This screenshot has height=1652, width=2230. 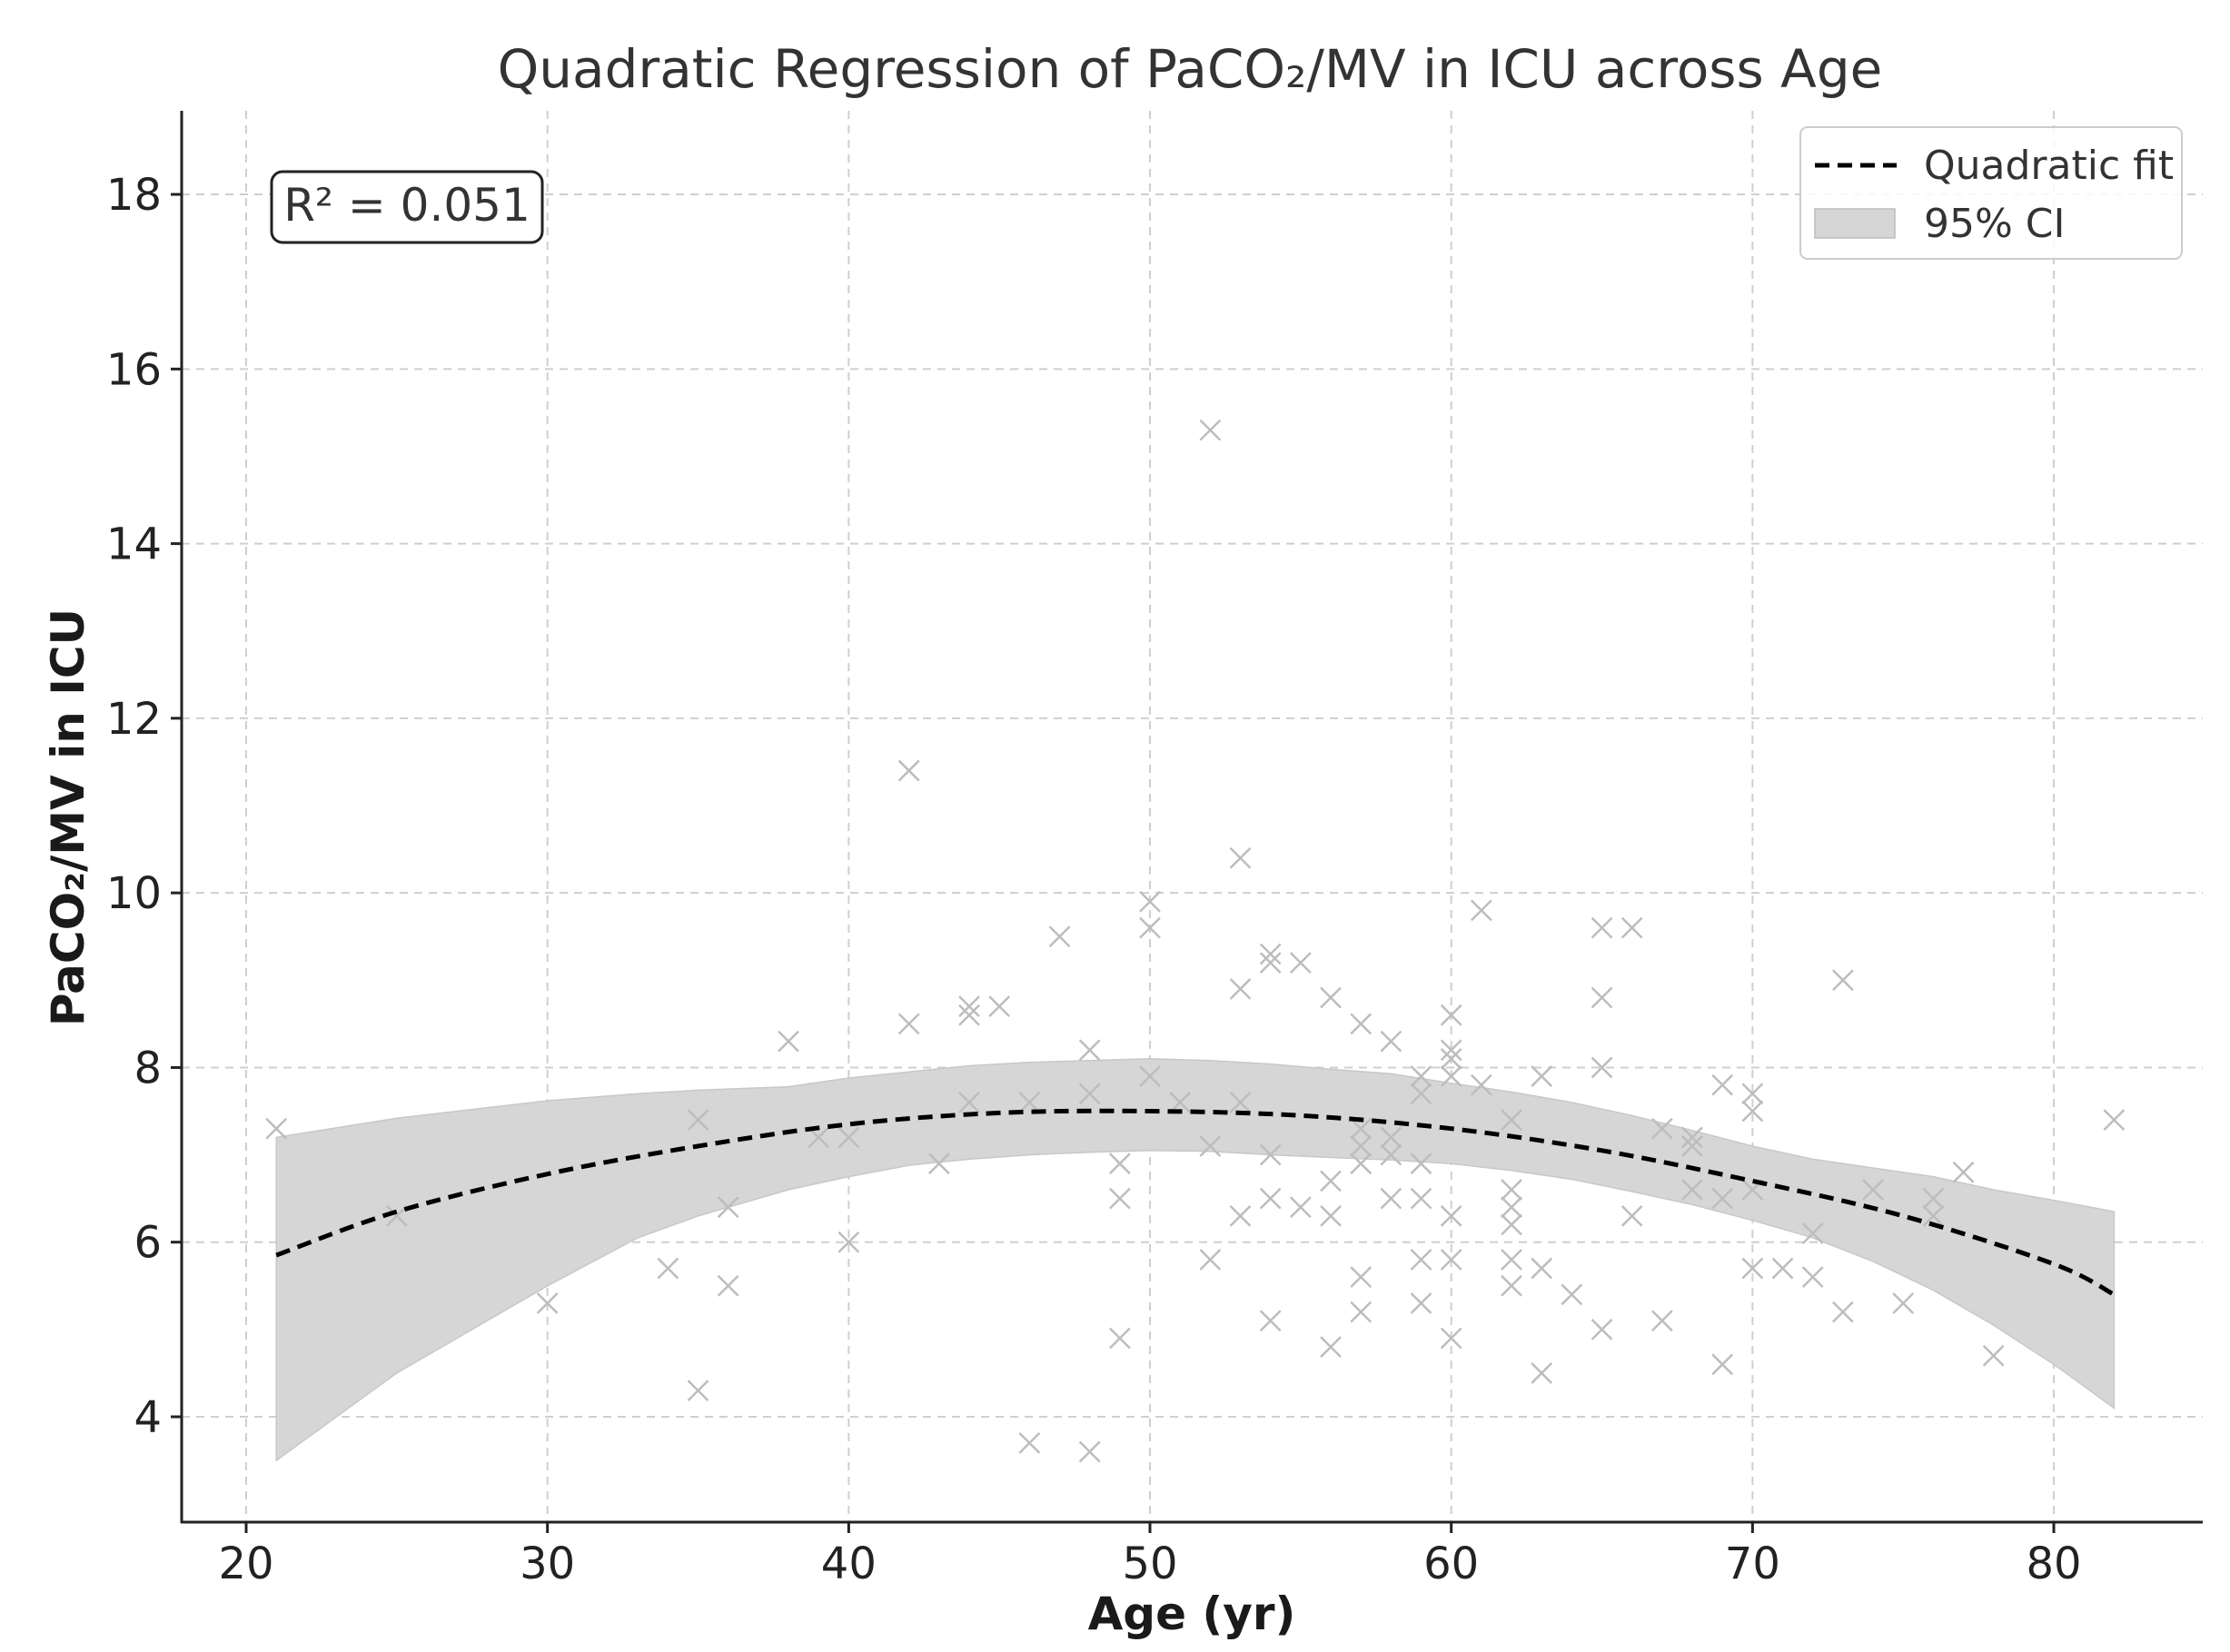 What do you see at coordinates (1195, 1202) in the screenshot?
I see `fit-layer` at bounding box center [1195, 1202].